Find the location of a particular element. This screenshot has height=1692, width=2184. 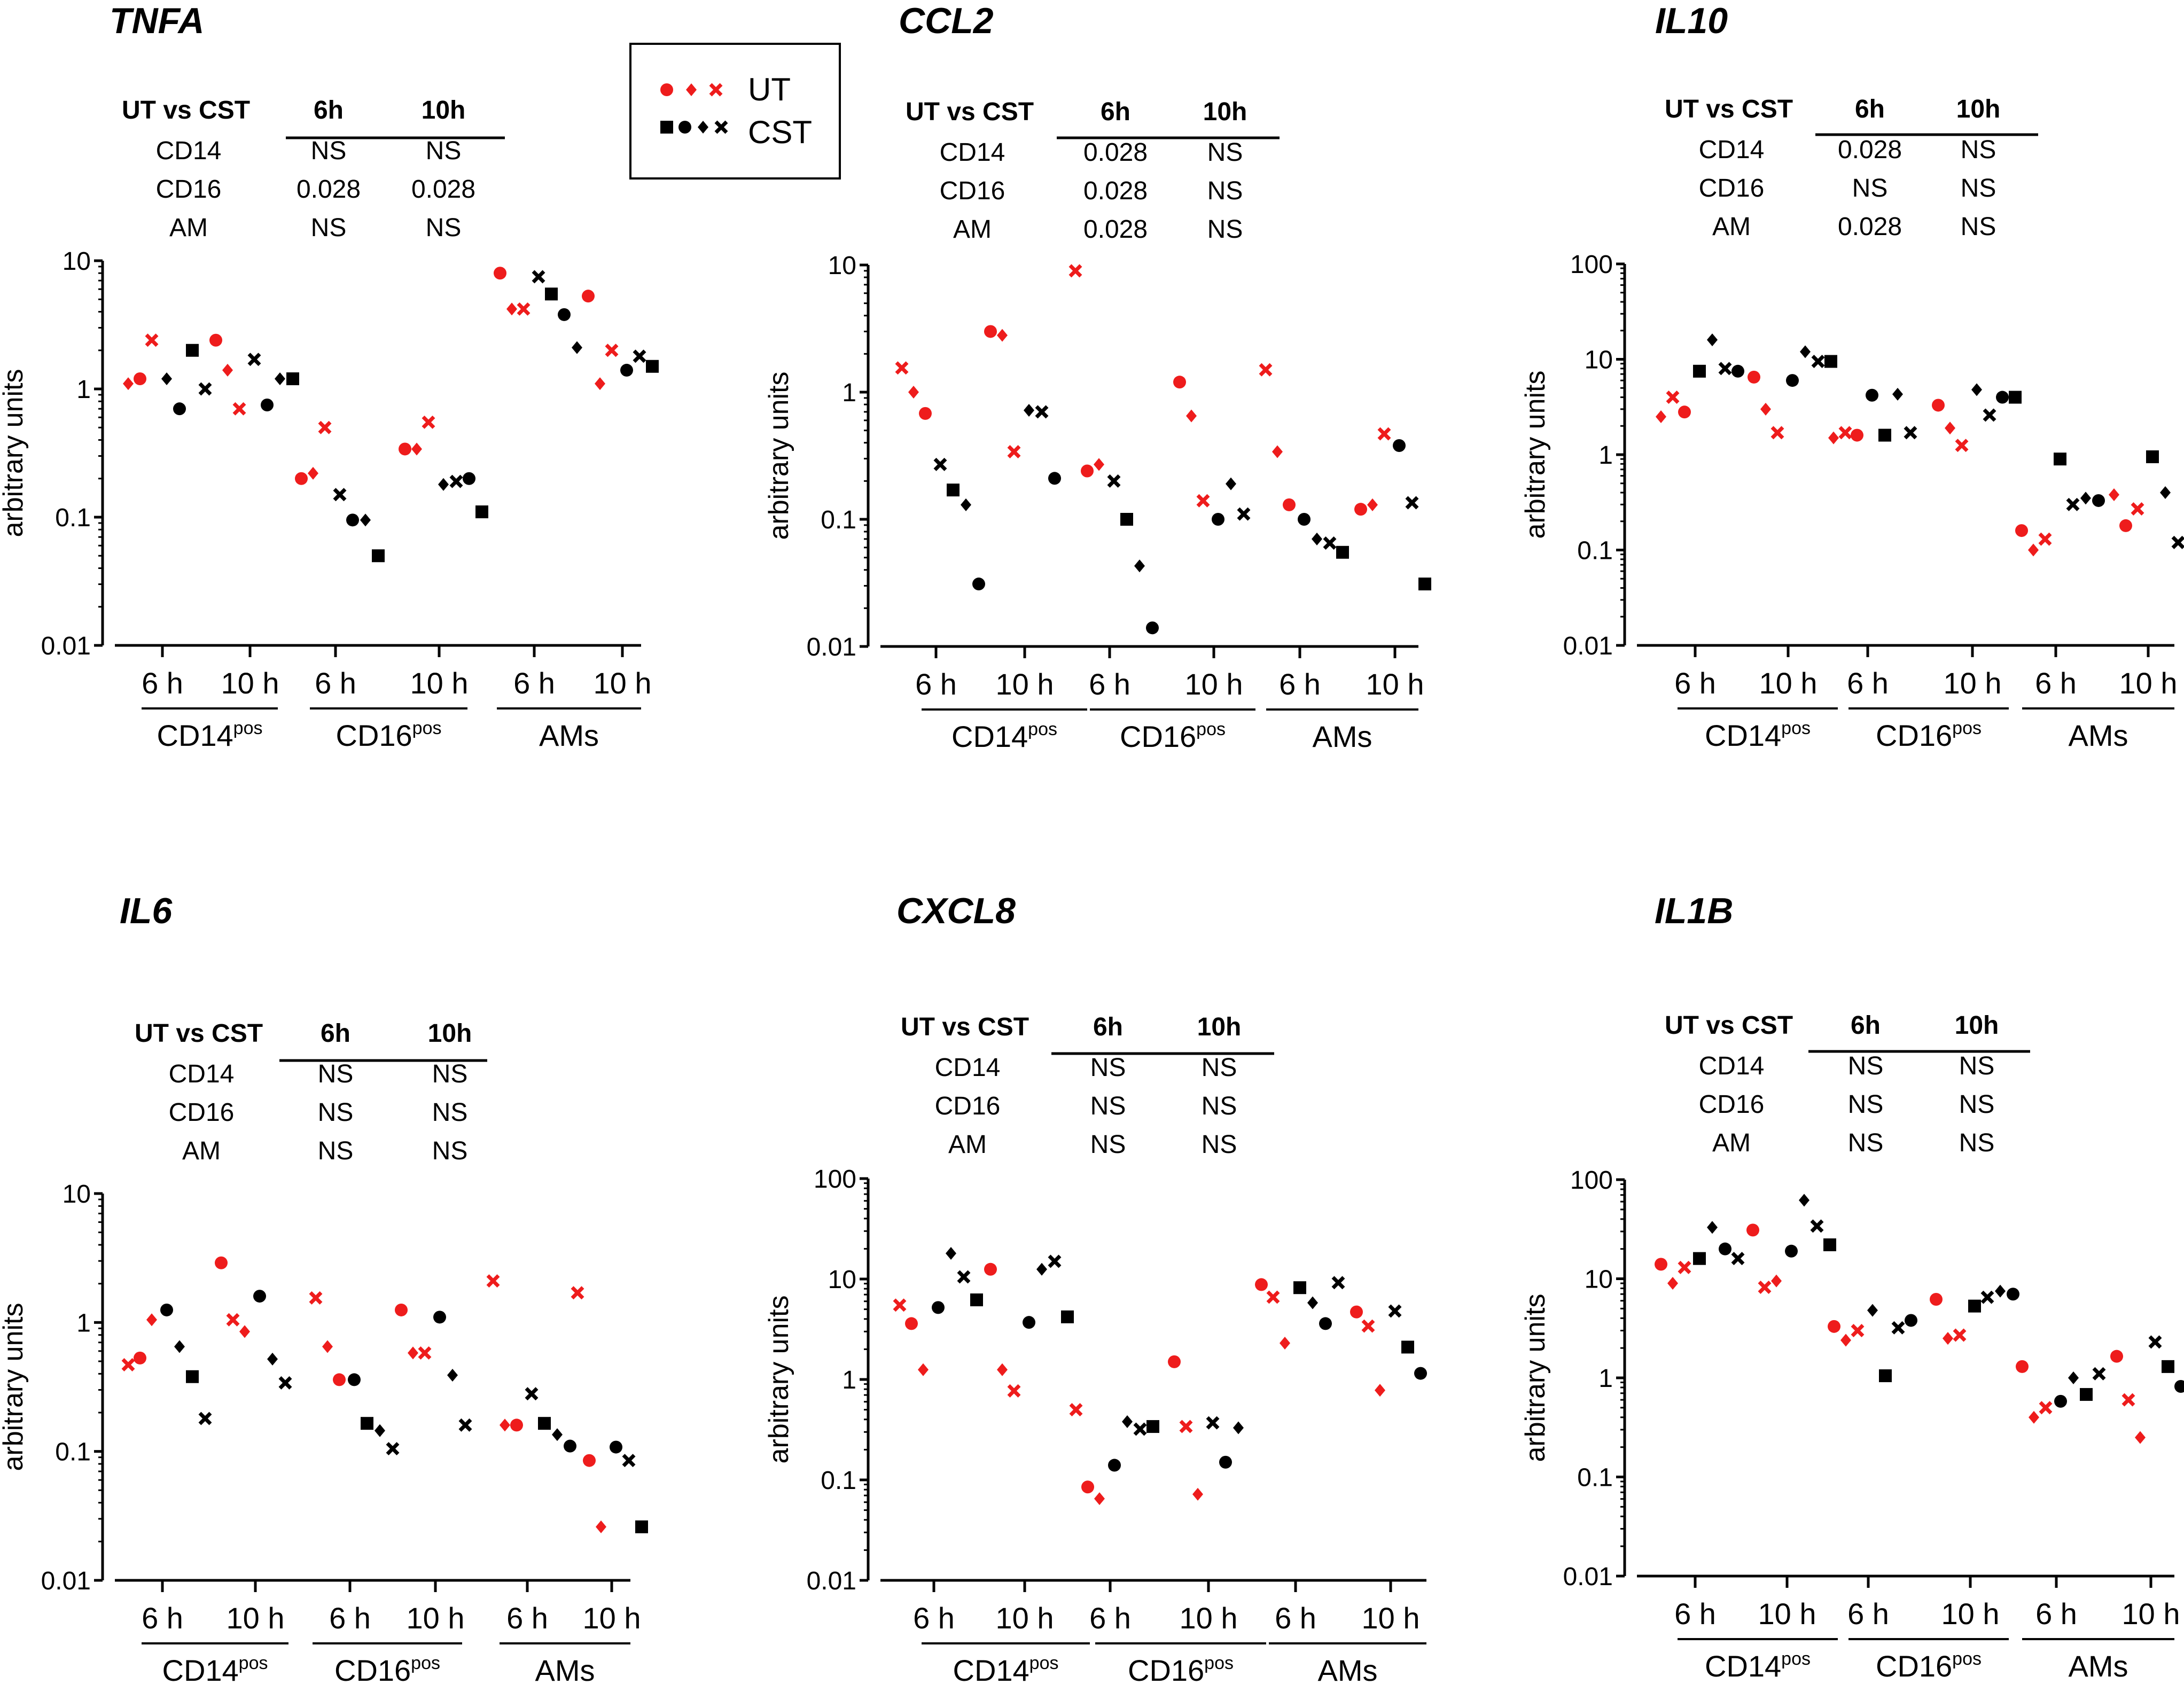

stats-header: 10h is located at coordinates (1977, 1025).